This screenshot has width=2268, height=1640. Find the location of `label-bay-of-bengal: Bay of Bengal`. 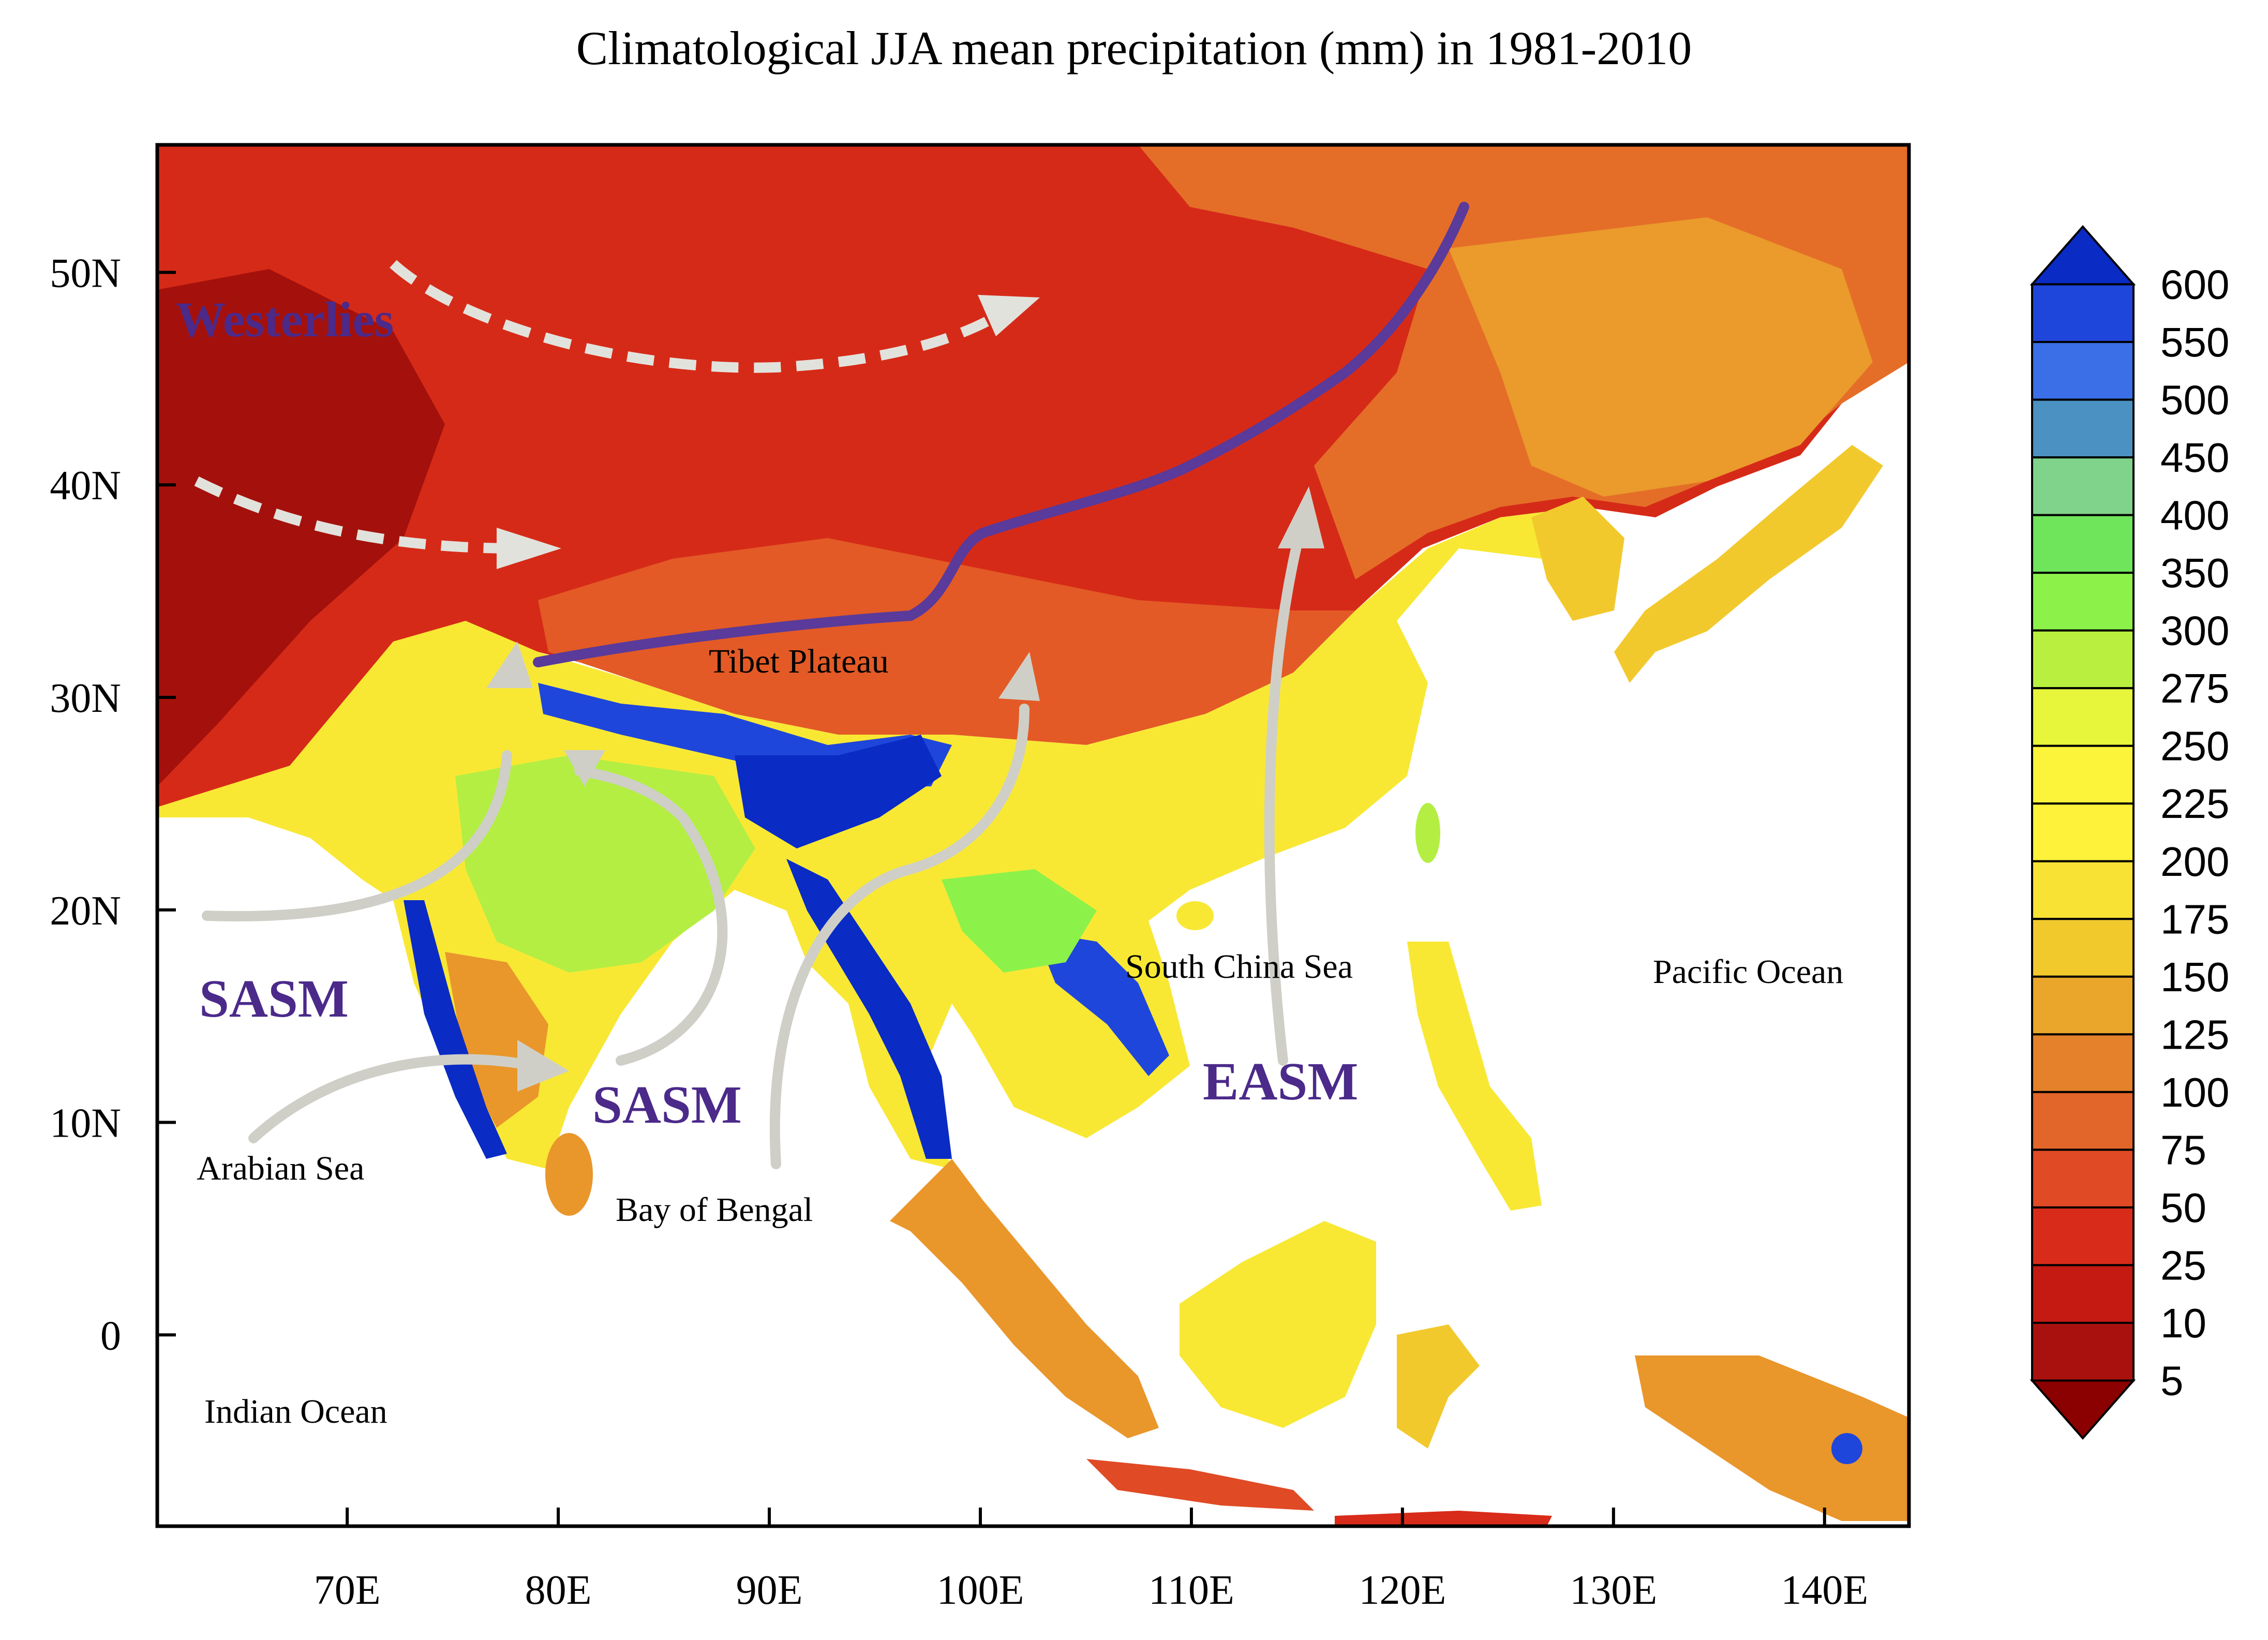

label-bay-of-bengal: Bay of Bengal is located at coordinates (714, 1210).